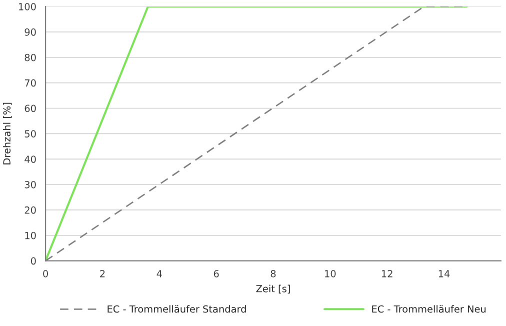 The height and width of the screenshot is (326, 506). Describe the element at coordinates (33, 261) in the screenshot. I see `y-tick-label: 0` at that location.